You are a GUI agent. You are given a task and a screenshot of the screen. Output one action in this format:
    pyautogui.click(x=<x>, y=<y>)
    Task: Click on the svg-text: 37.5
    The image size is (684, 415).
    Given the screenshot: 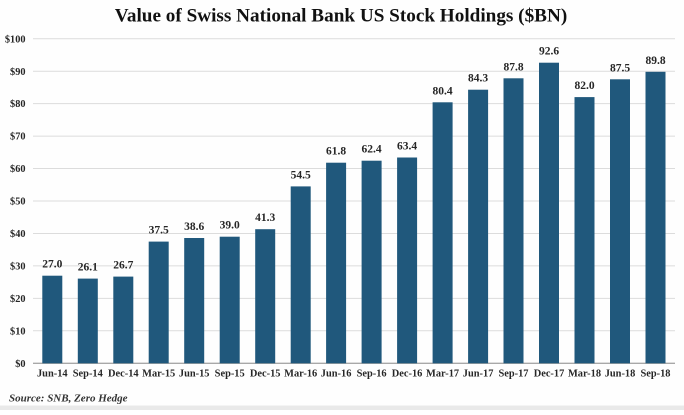 What is the action you would take?
    pyautogui.click(x=159, y=231)
    